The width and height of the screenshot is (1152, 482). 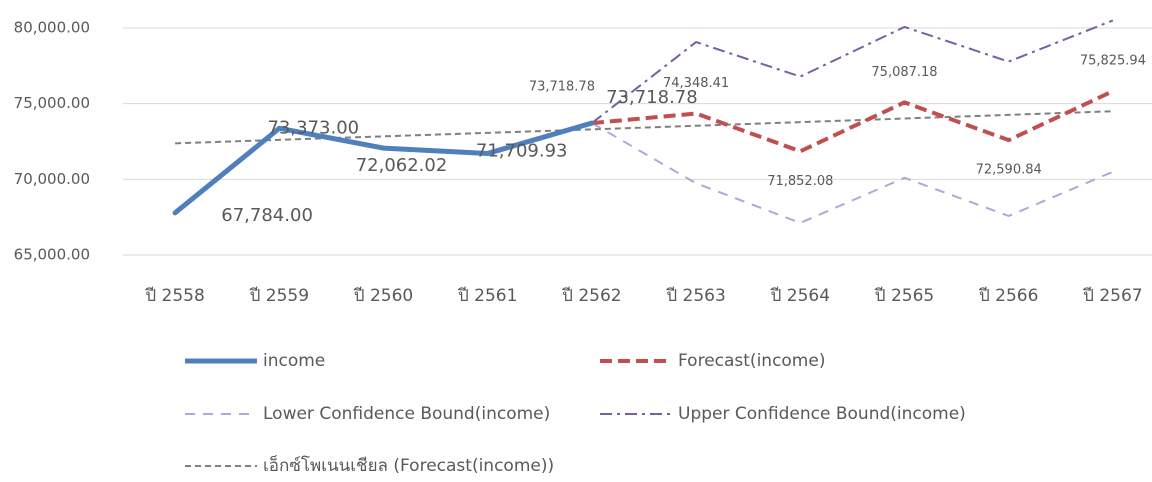 What do you see at coordinates (279, 296) in the screenshot?
I see `x-tick-label: ปี 2559` at bounding box center [279, 296].